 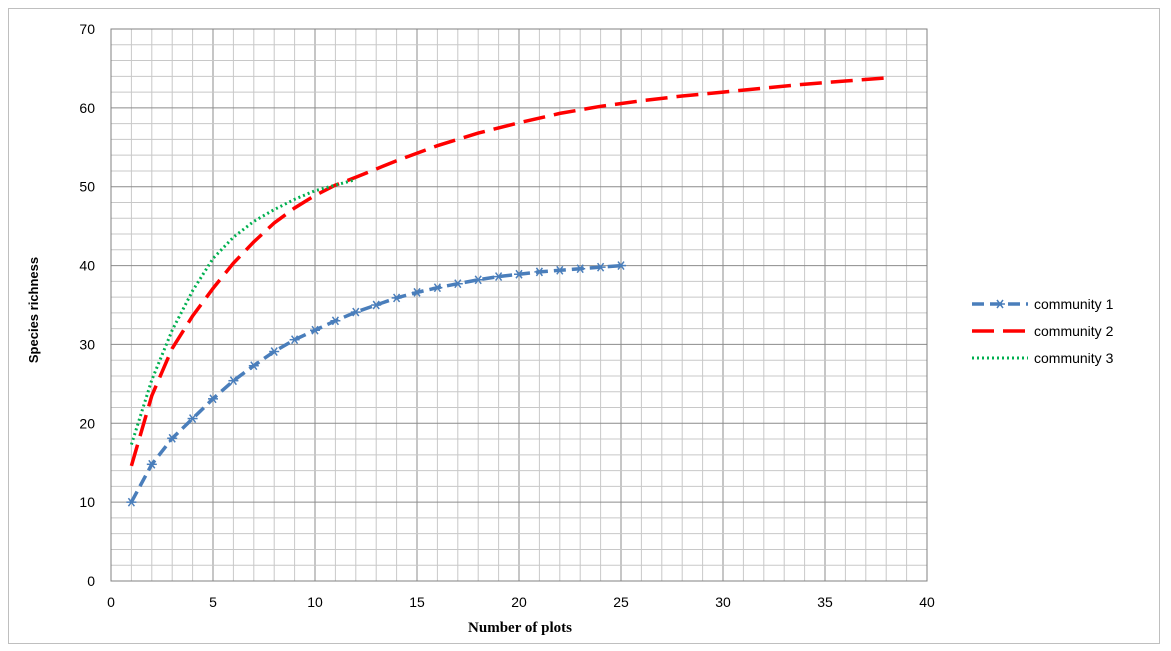 What do you see at coordinates (87, 502) in the screenshot?
I see `y-tick-label: 10` at bounding box center [87, 502].